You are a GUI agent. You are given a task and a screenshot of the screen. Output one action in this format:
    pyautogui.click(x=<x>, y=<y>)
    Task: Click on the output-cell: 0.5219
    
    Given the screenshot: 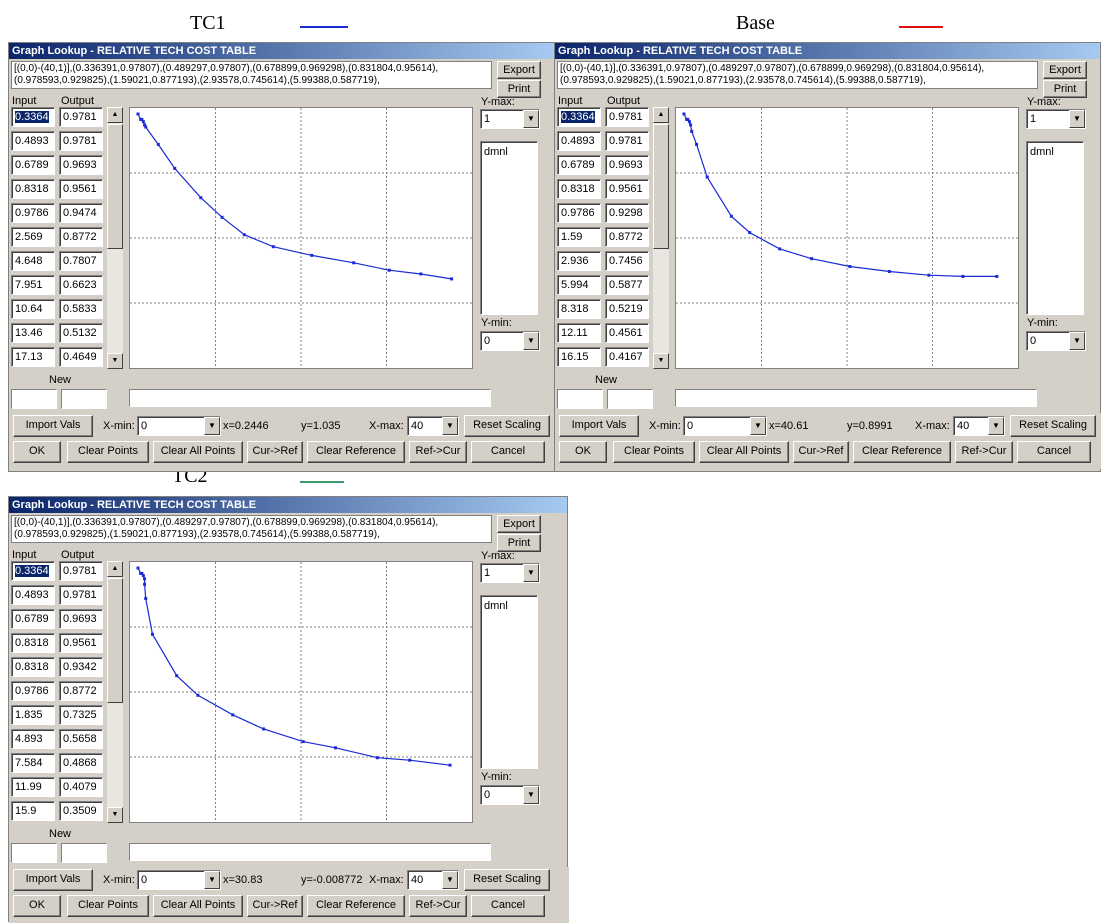 What is the action you would take?
    pyautogui.click(x=627, y=309)
    